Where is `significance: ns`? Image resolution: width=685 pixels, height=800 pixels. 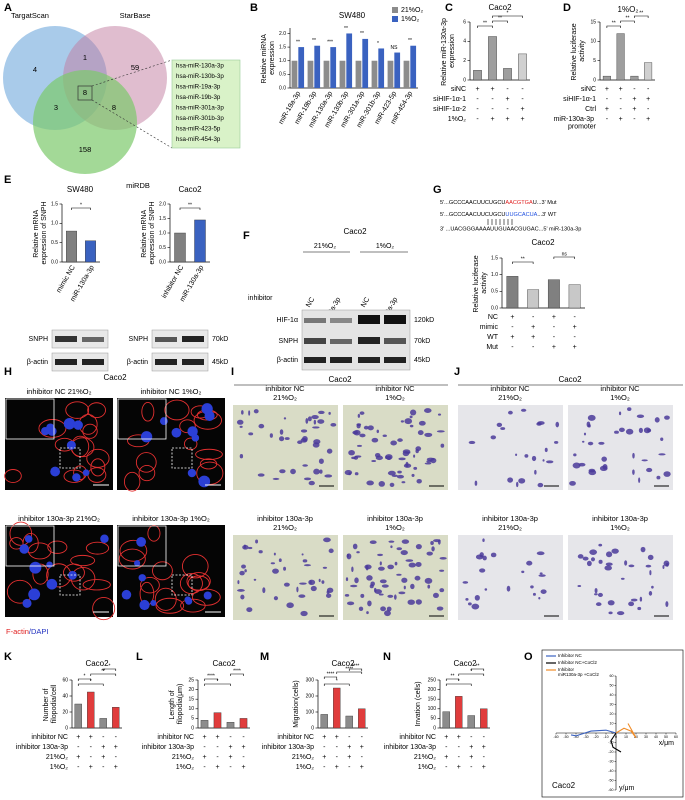 significance: ns is located at coordinates (565, 254).